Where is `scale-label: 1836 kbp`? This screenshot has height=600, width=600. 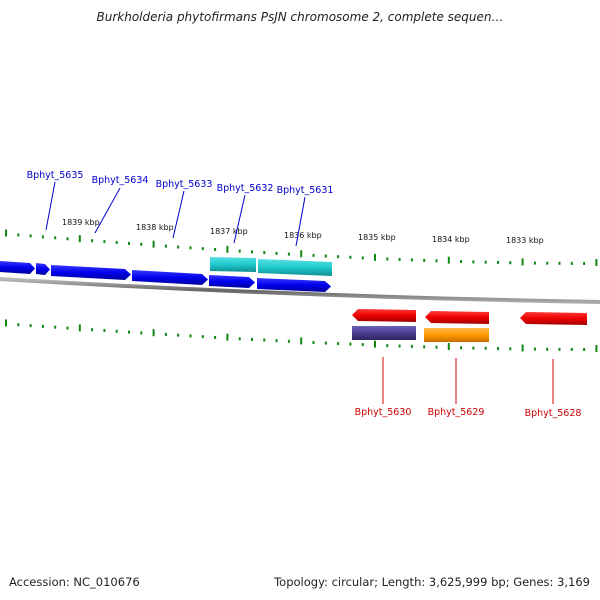
scale-label: 1836 kbp is located at coordinates (303, 235).